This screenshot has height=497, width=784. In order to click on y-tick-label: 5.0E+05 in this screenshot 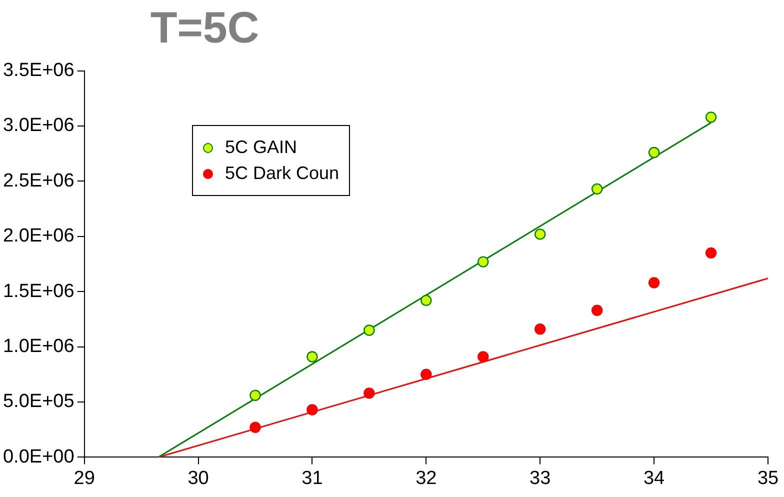, I will do `click(38, 401)`.